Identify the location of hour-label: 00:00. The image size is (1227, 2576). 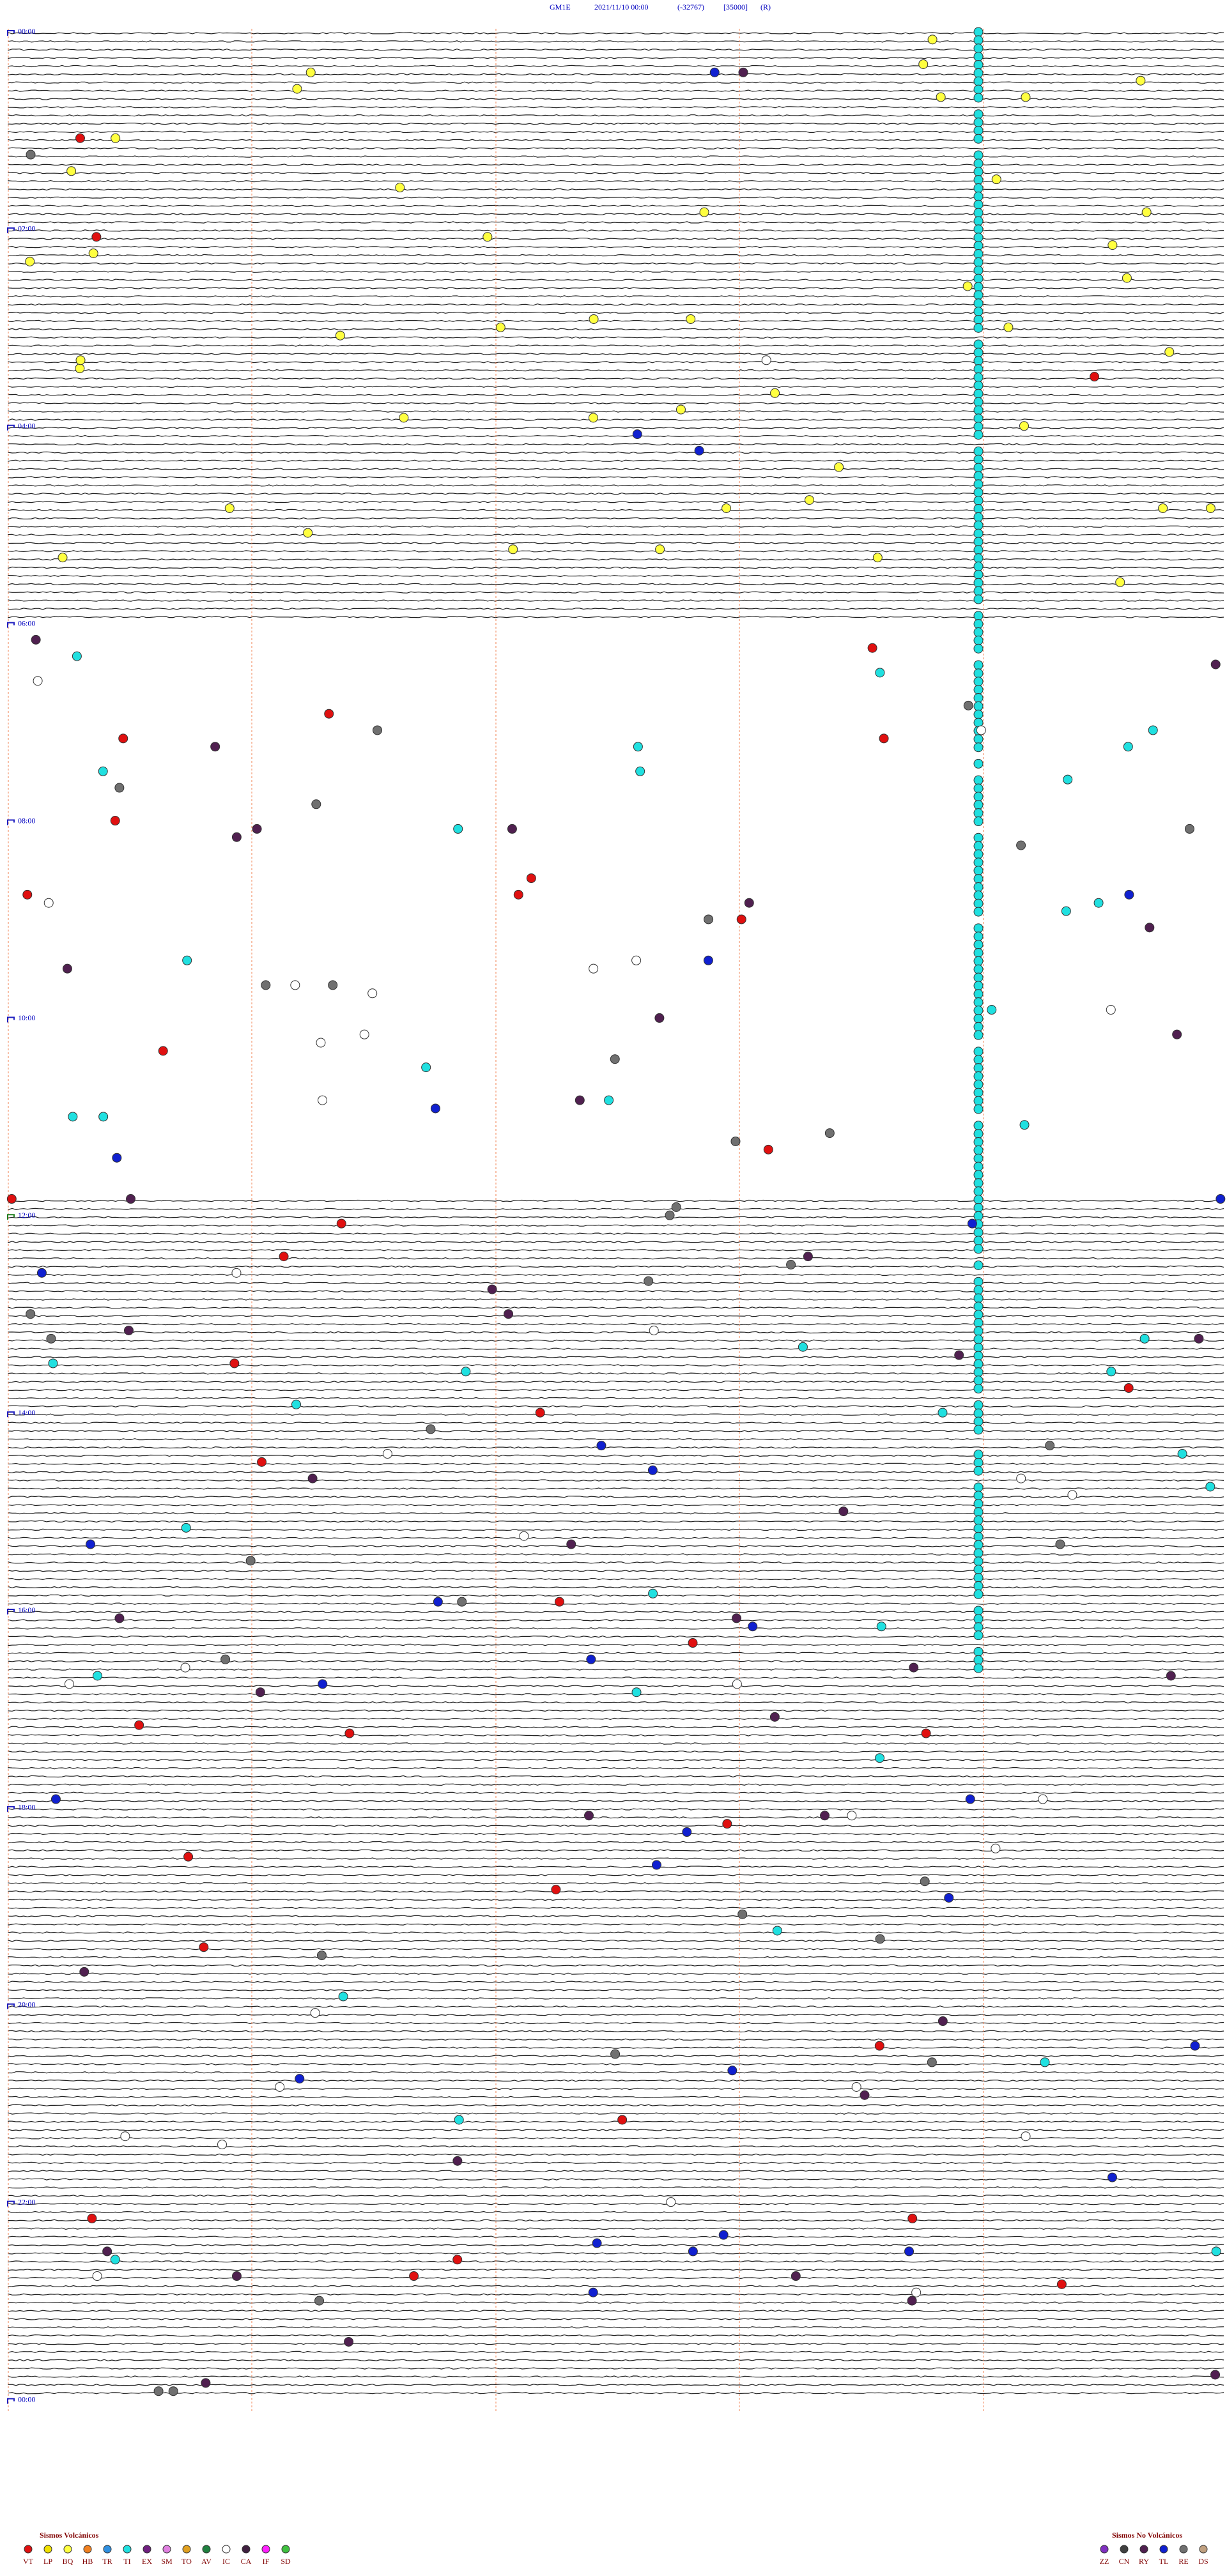
(26, 31).